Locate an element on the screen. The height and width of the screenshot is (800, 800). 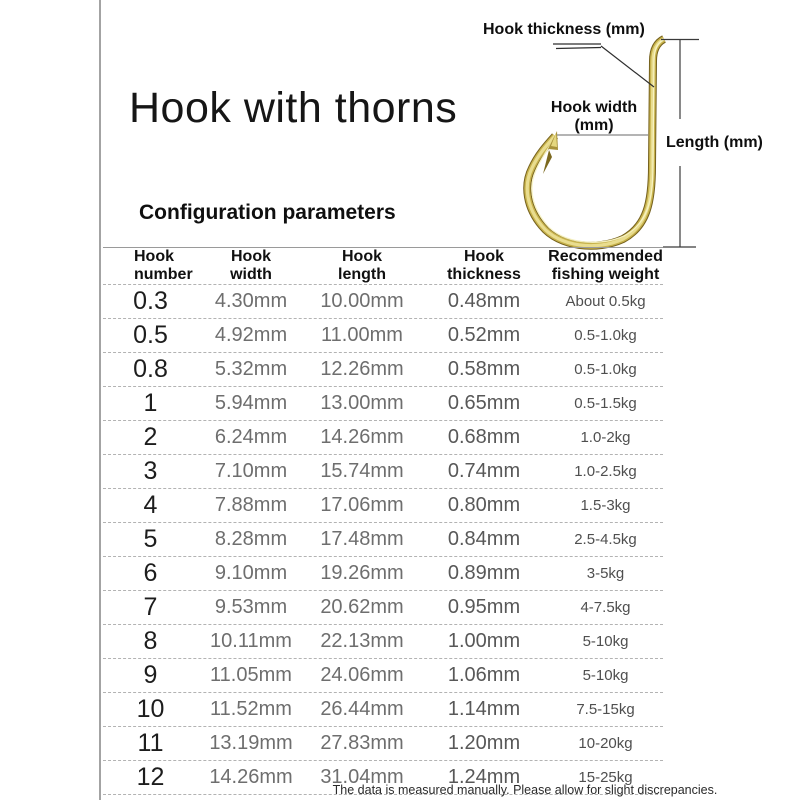
hook-width-label: Hook width (mm) is located at coordinates (594, 116).